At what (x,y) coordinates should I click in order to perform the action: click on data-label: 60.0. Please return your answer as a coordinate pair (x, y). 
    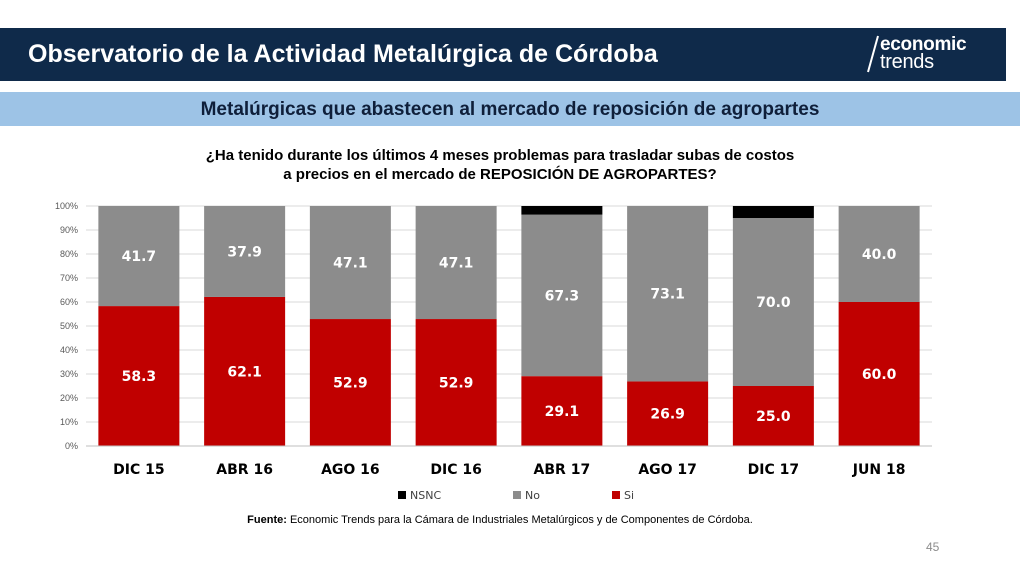
    Looking at the image, I should click on (879, 375).